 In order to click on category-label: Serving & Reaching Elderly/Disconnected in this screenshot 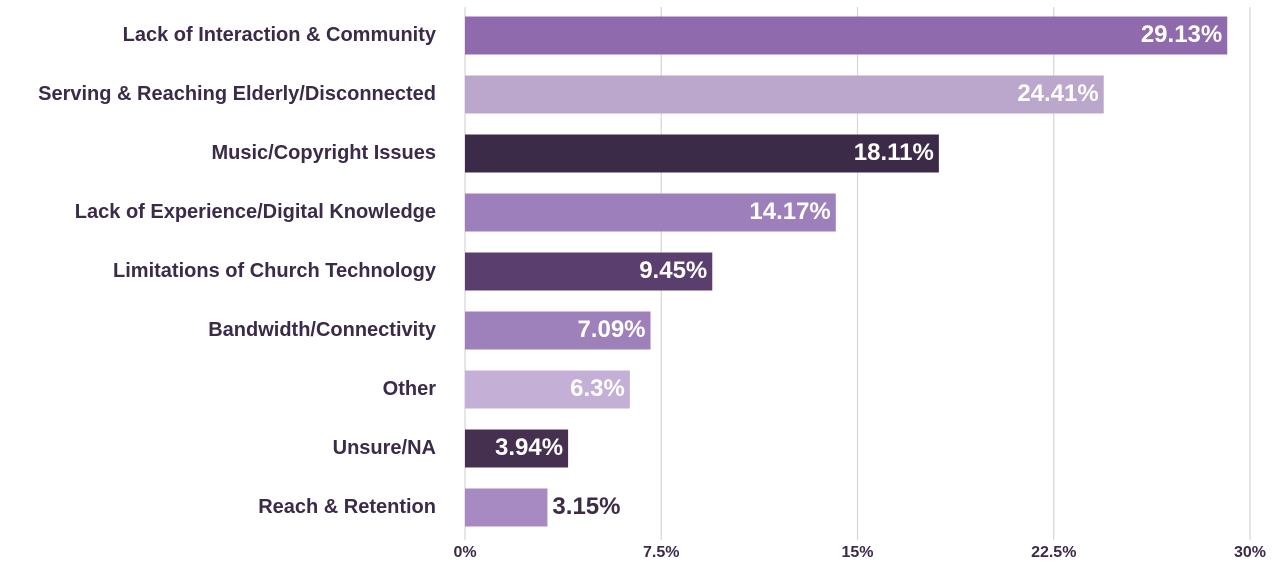, I will do `click(237, 94)`.